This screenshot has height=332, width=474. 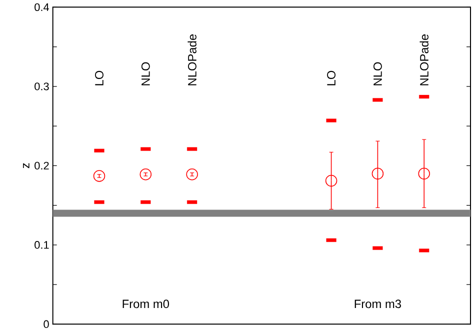 What do you see at coordinates (41, 245) in the screenshot?
I see `y-tick-label: 0.1` at bounding box center [41, 245].